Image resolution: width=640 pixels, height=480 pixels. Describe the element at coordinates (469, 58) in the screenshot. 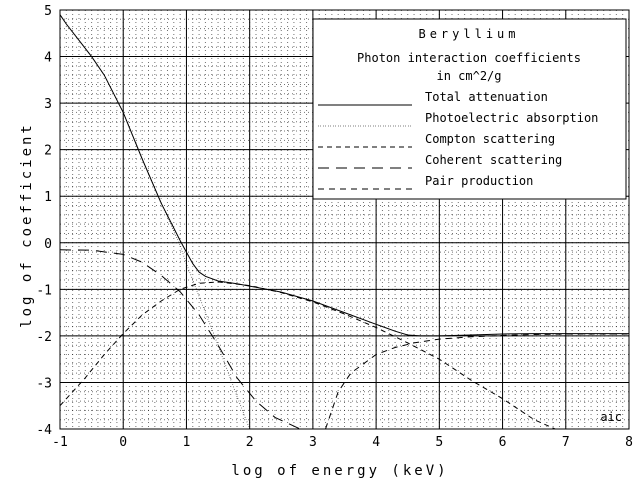

I see `legend-subtitle-line-1: Photon interaction coefficients` at that location.